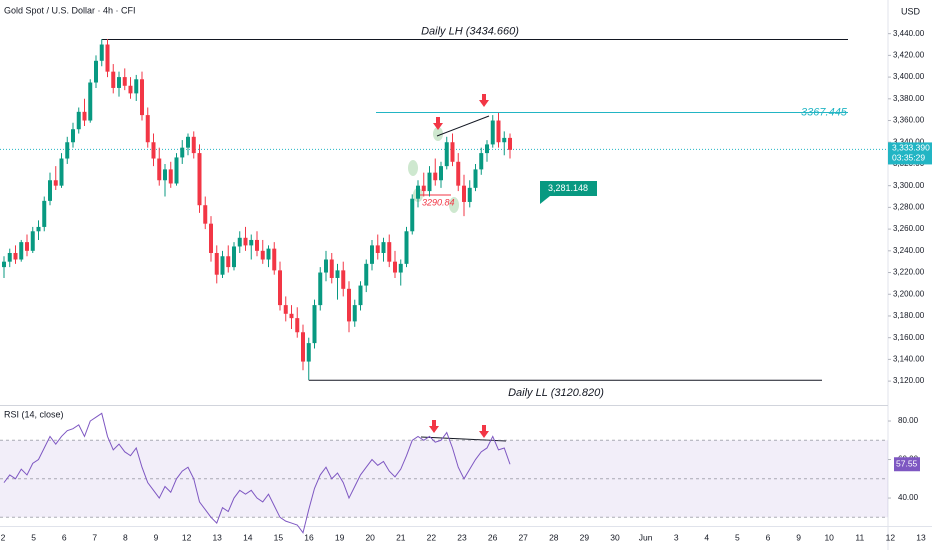 This screenshot has height=550, width=932. What do you see at coordinates (64, 537) in the screenshot?
I see `x-tick-label: 6` at bounding box center [64, 537].